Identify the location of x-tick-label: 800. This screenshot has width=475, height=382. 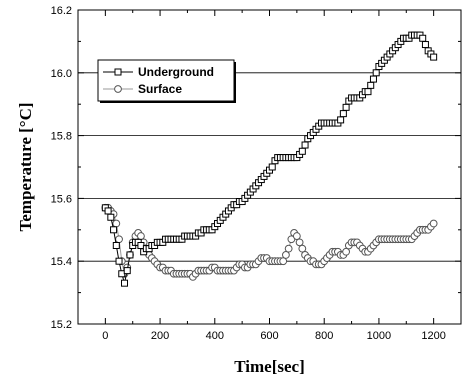
(324, 336).